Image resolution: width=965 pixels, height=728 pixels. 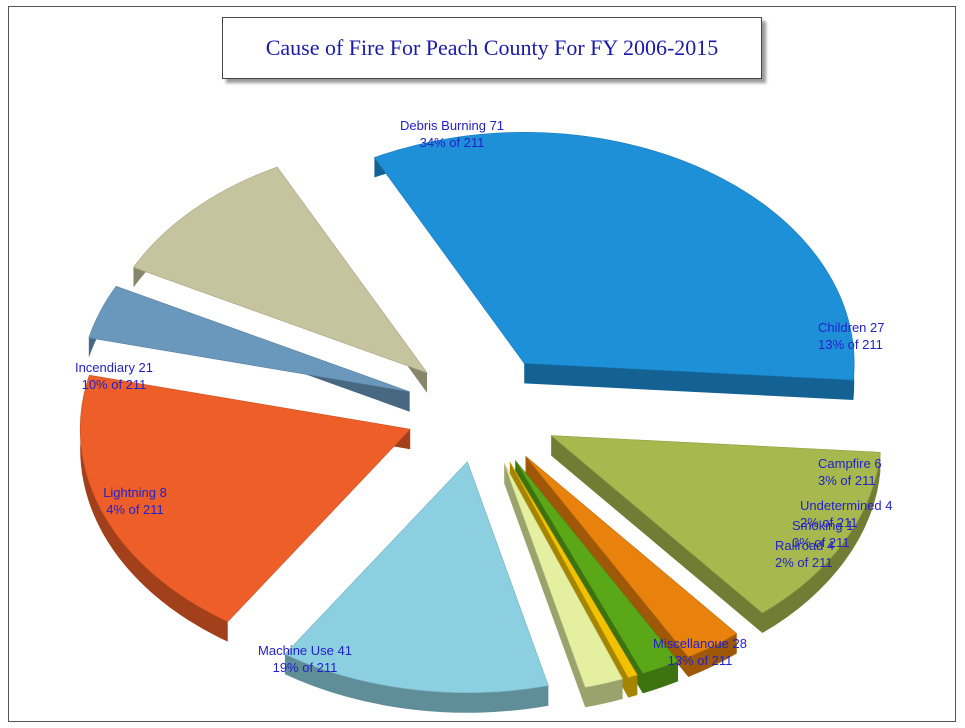 I want to click on slice-label-pct-undetermined: 2% of 211, so click(x=829, y=522).